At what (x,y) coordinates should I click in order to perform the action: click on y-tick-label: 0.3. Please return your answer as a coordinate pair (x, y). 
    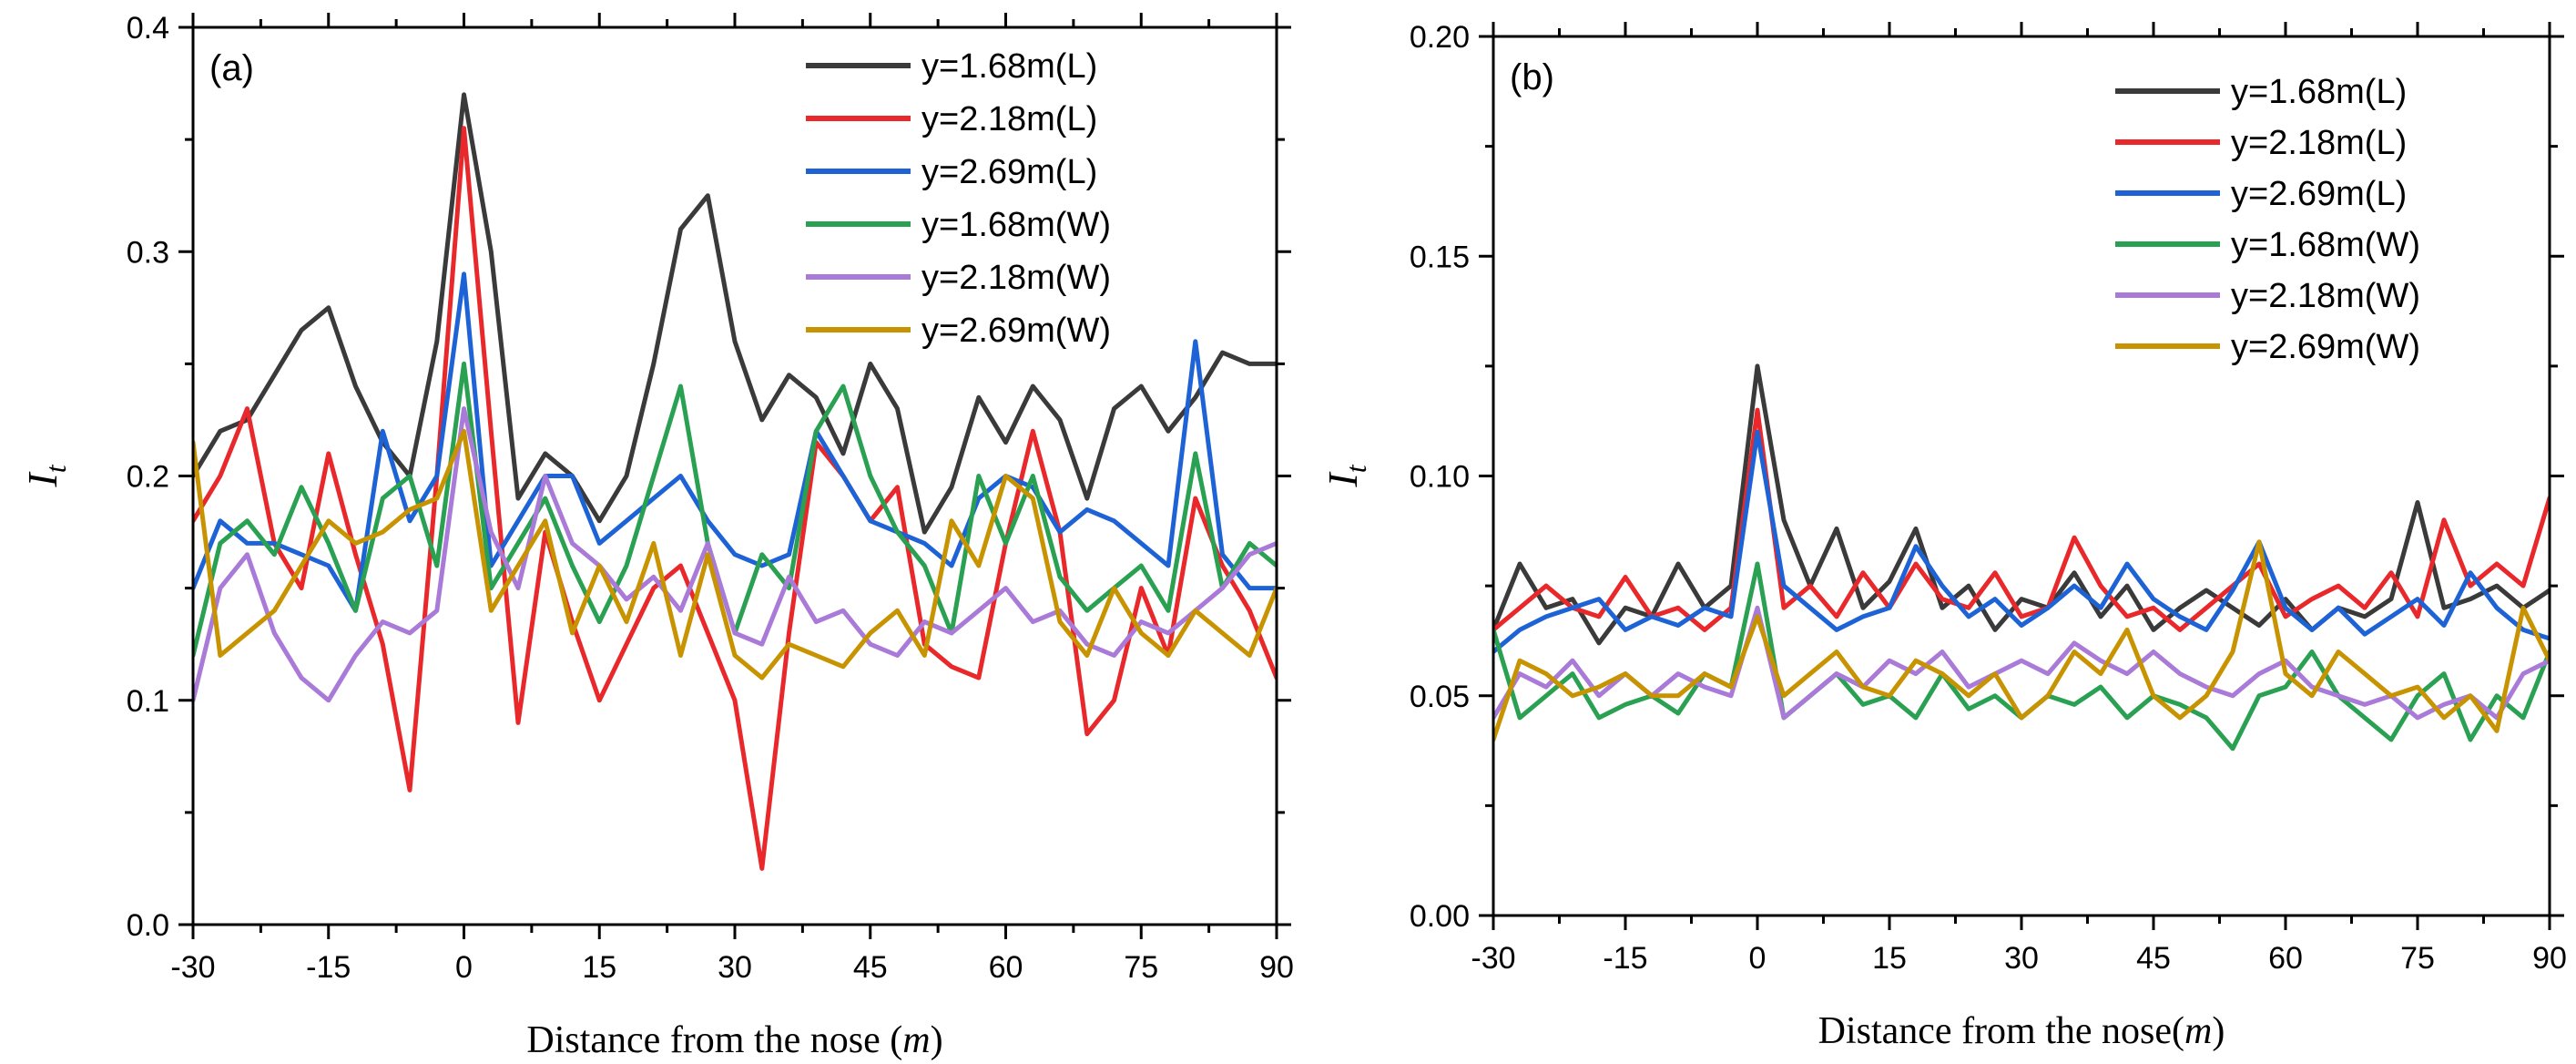
    Looking at the image, I should click on (148, 252).